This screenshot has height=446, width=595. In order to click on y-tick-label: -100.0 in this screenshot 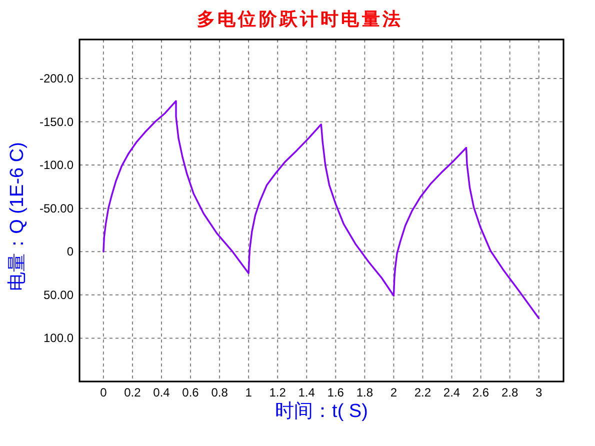, I will do `click(56, 165)`.